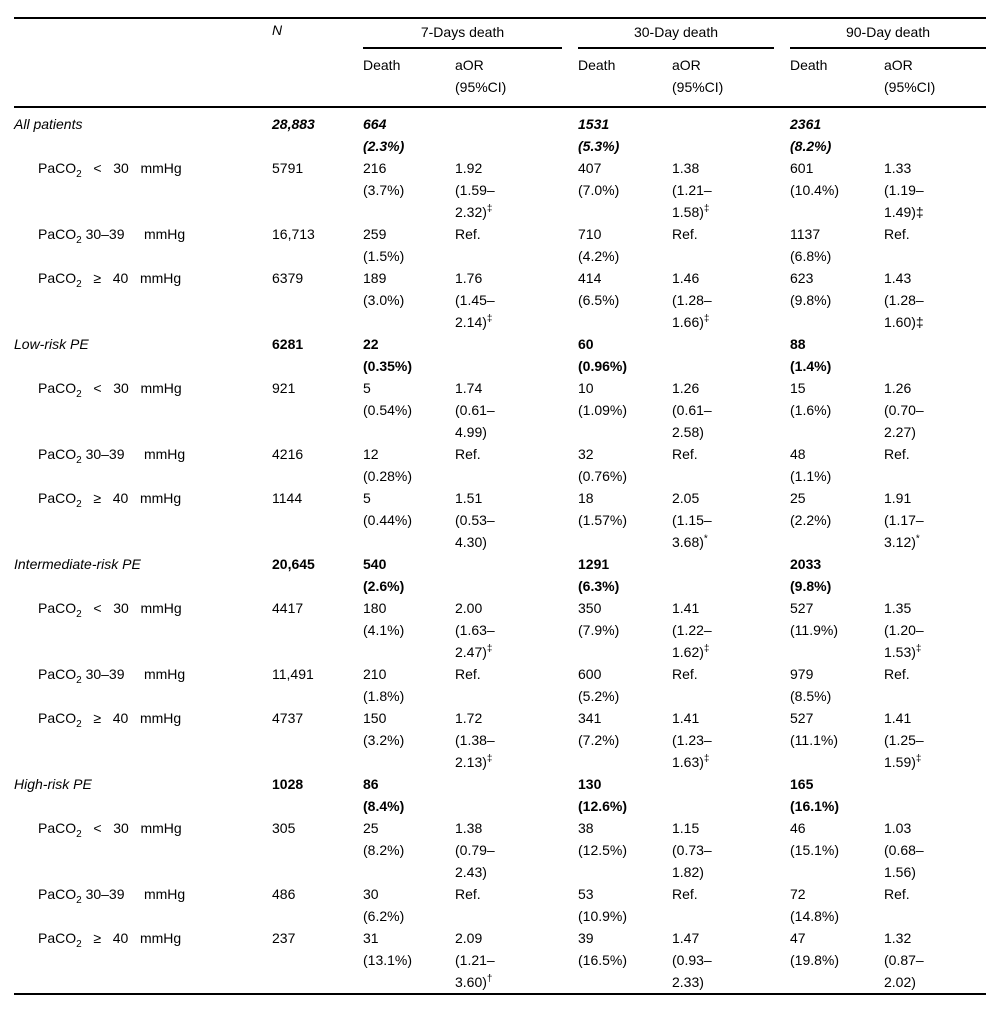 This screenshot has height=1019, width=1000. What do you see at coordinates (462, 32) in the screenshot?
I see `group-label-7day: 7-Days death` at bounding box center [462, 32].